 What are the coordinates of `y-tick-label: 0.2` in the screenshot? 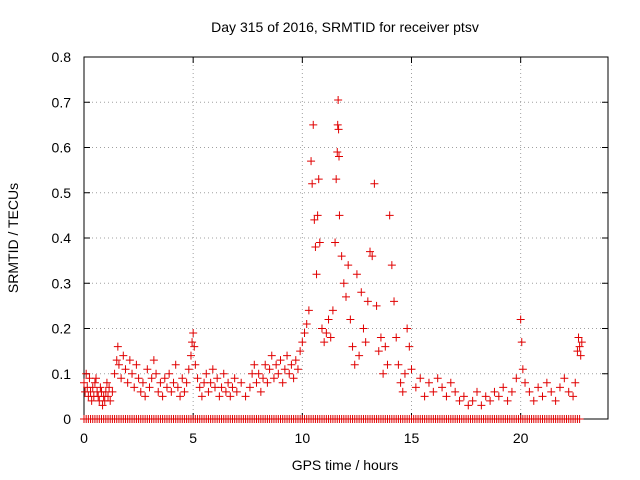 It's located at (62, 329).